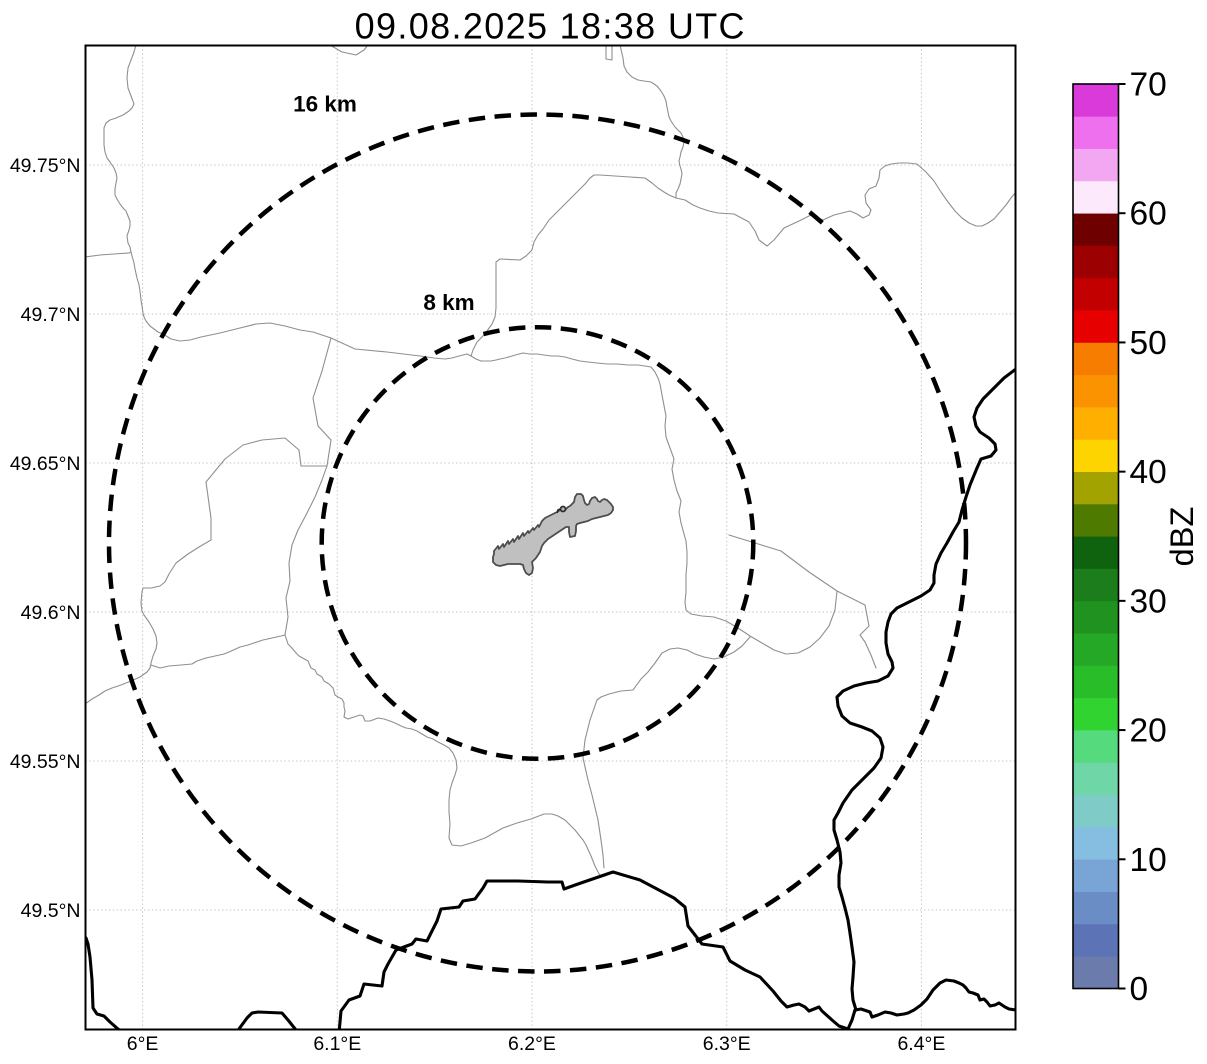  I want to click on svg-text: 49.7°N, so click(51, 315).